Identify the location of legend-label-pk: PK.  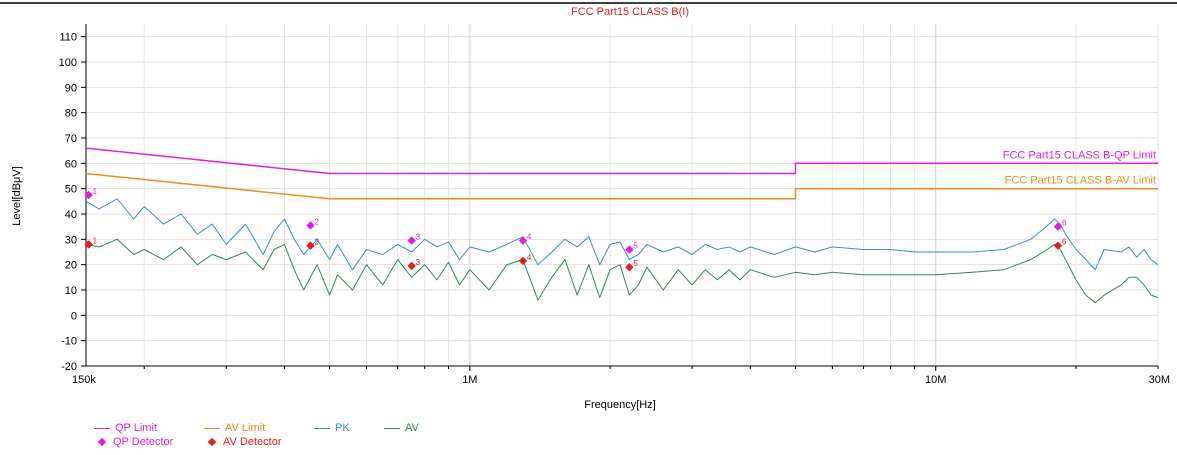
(342, 428).